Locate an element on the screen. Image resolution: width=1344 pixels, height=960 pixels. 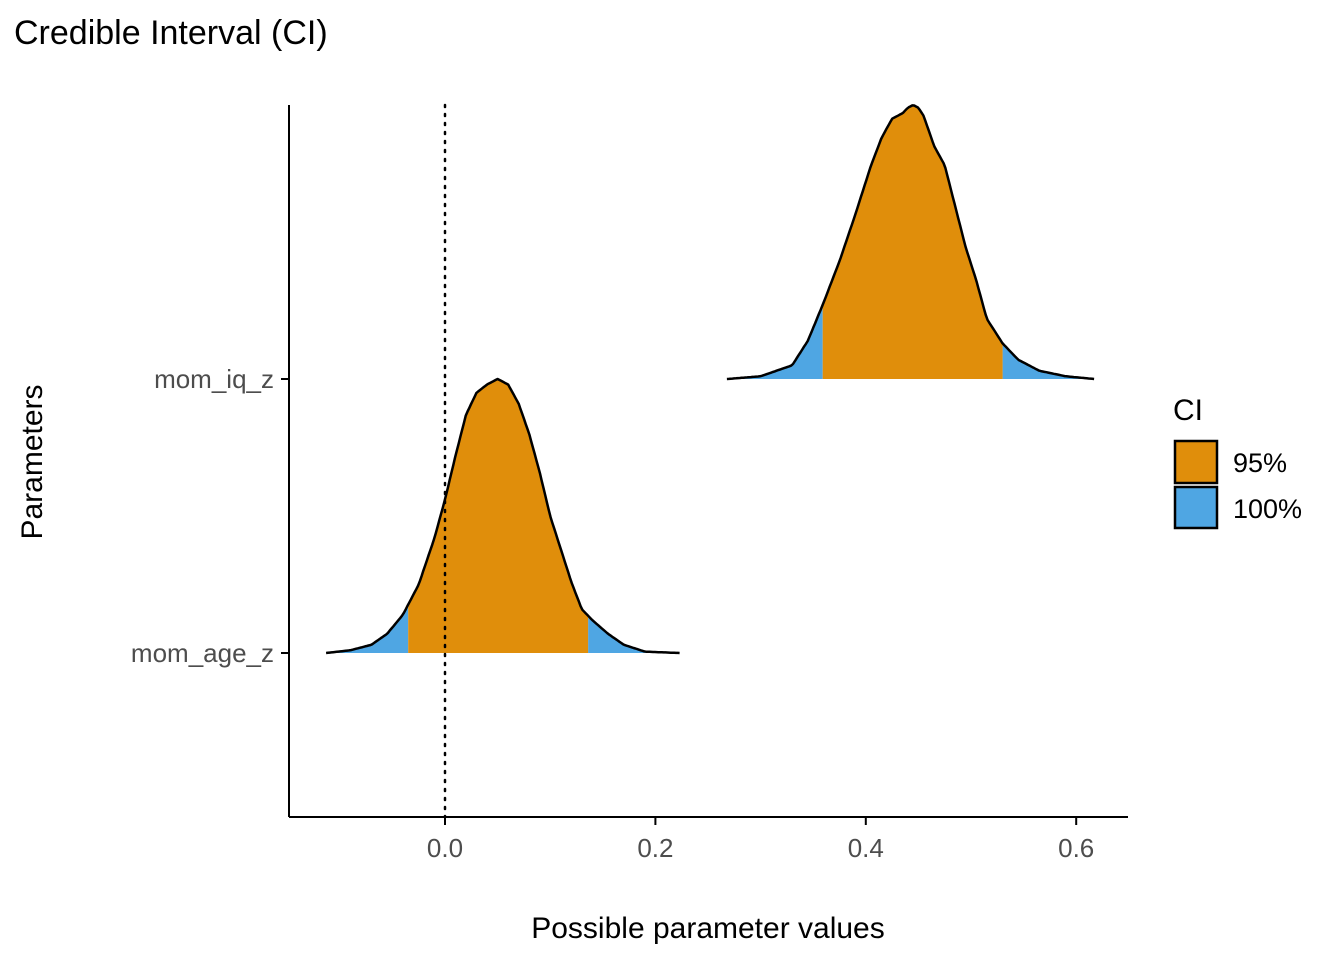
x-tick-label: 0.2 is located at coordinates (655, 848).